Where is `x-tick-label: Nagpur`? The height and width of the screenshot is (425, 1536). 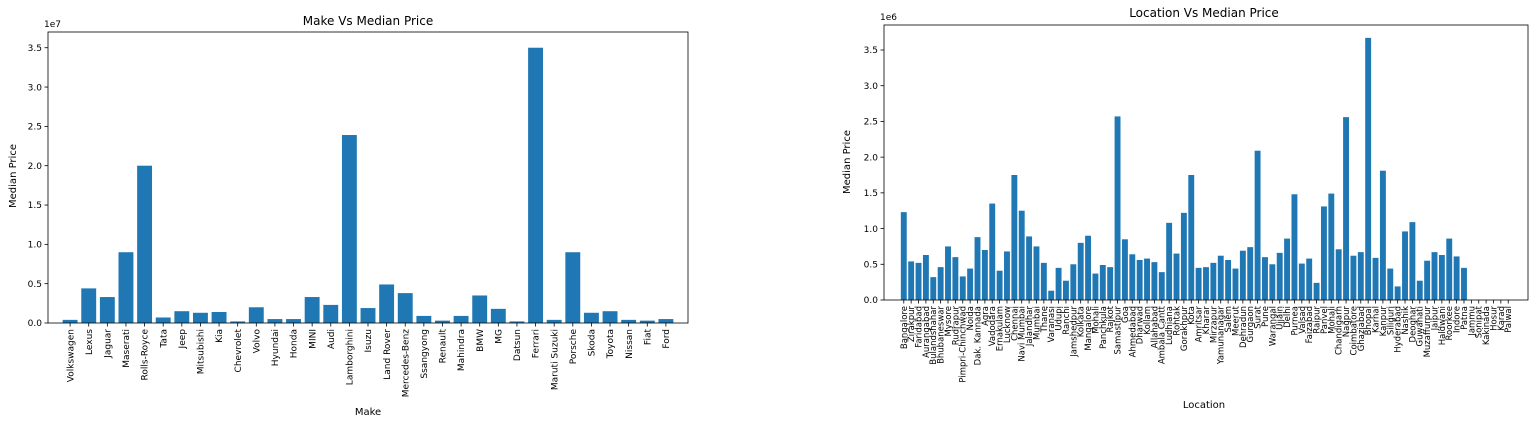
x-tick-label: Nagpur is located at coordinates (1347, 322).